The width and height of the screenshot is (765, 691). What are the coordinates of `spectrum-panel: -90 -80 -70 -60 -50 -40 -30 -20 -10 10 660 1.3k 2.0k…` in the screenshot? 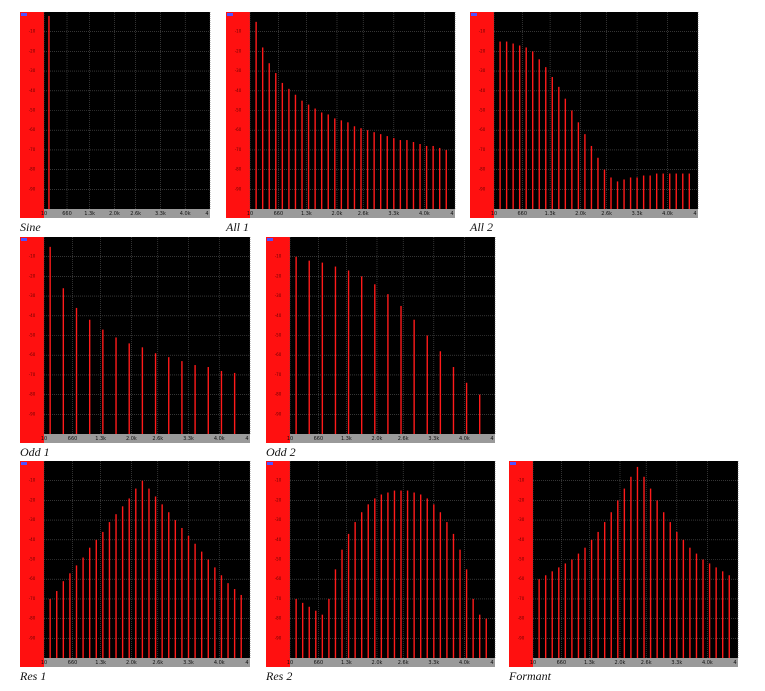 It's located at (135, 572).